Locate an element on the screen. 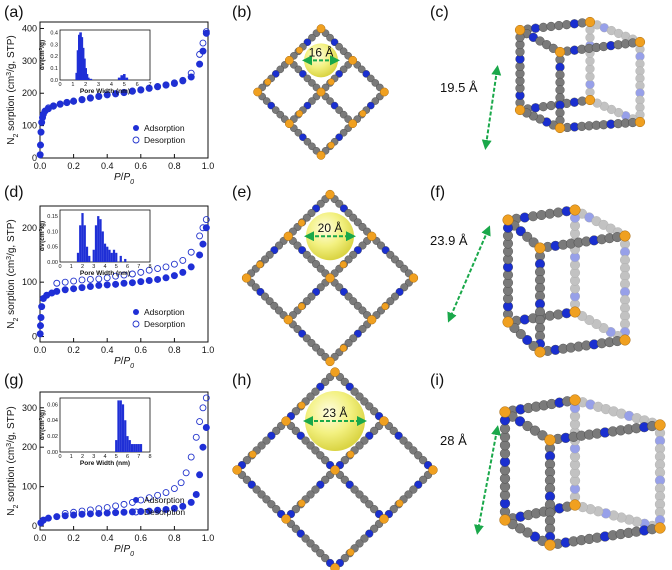 This screenshot has height=570, width=672. cage-dimension-label: 28 Å is located at coordinates (453, 440).